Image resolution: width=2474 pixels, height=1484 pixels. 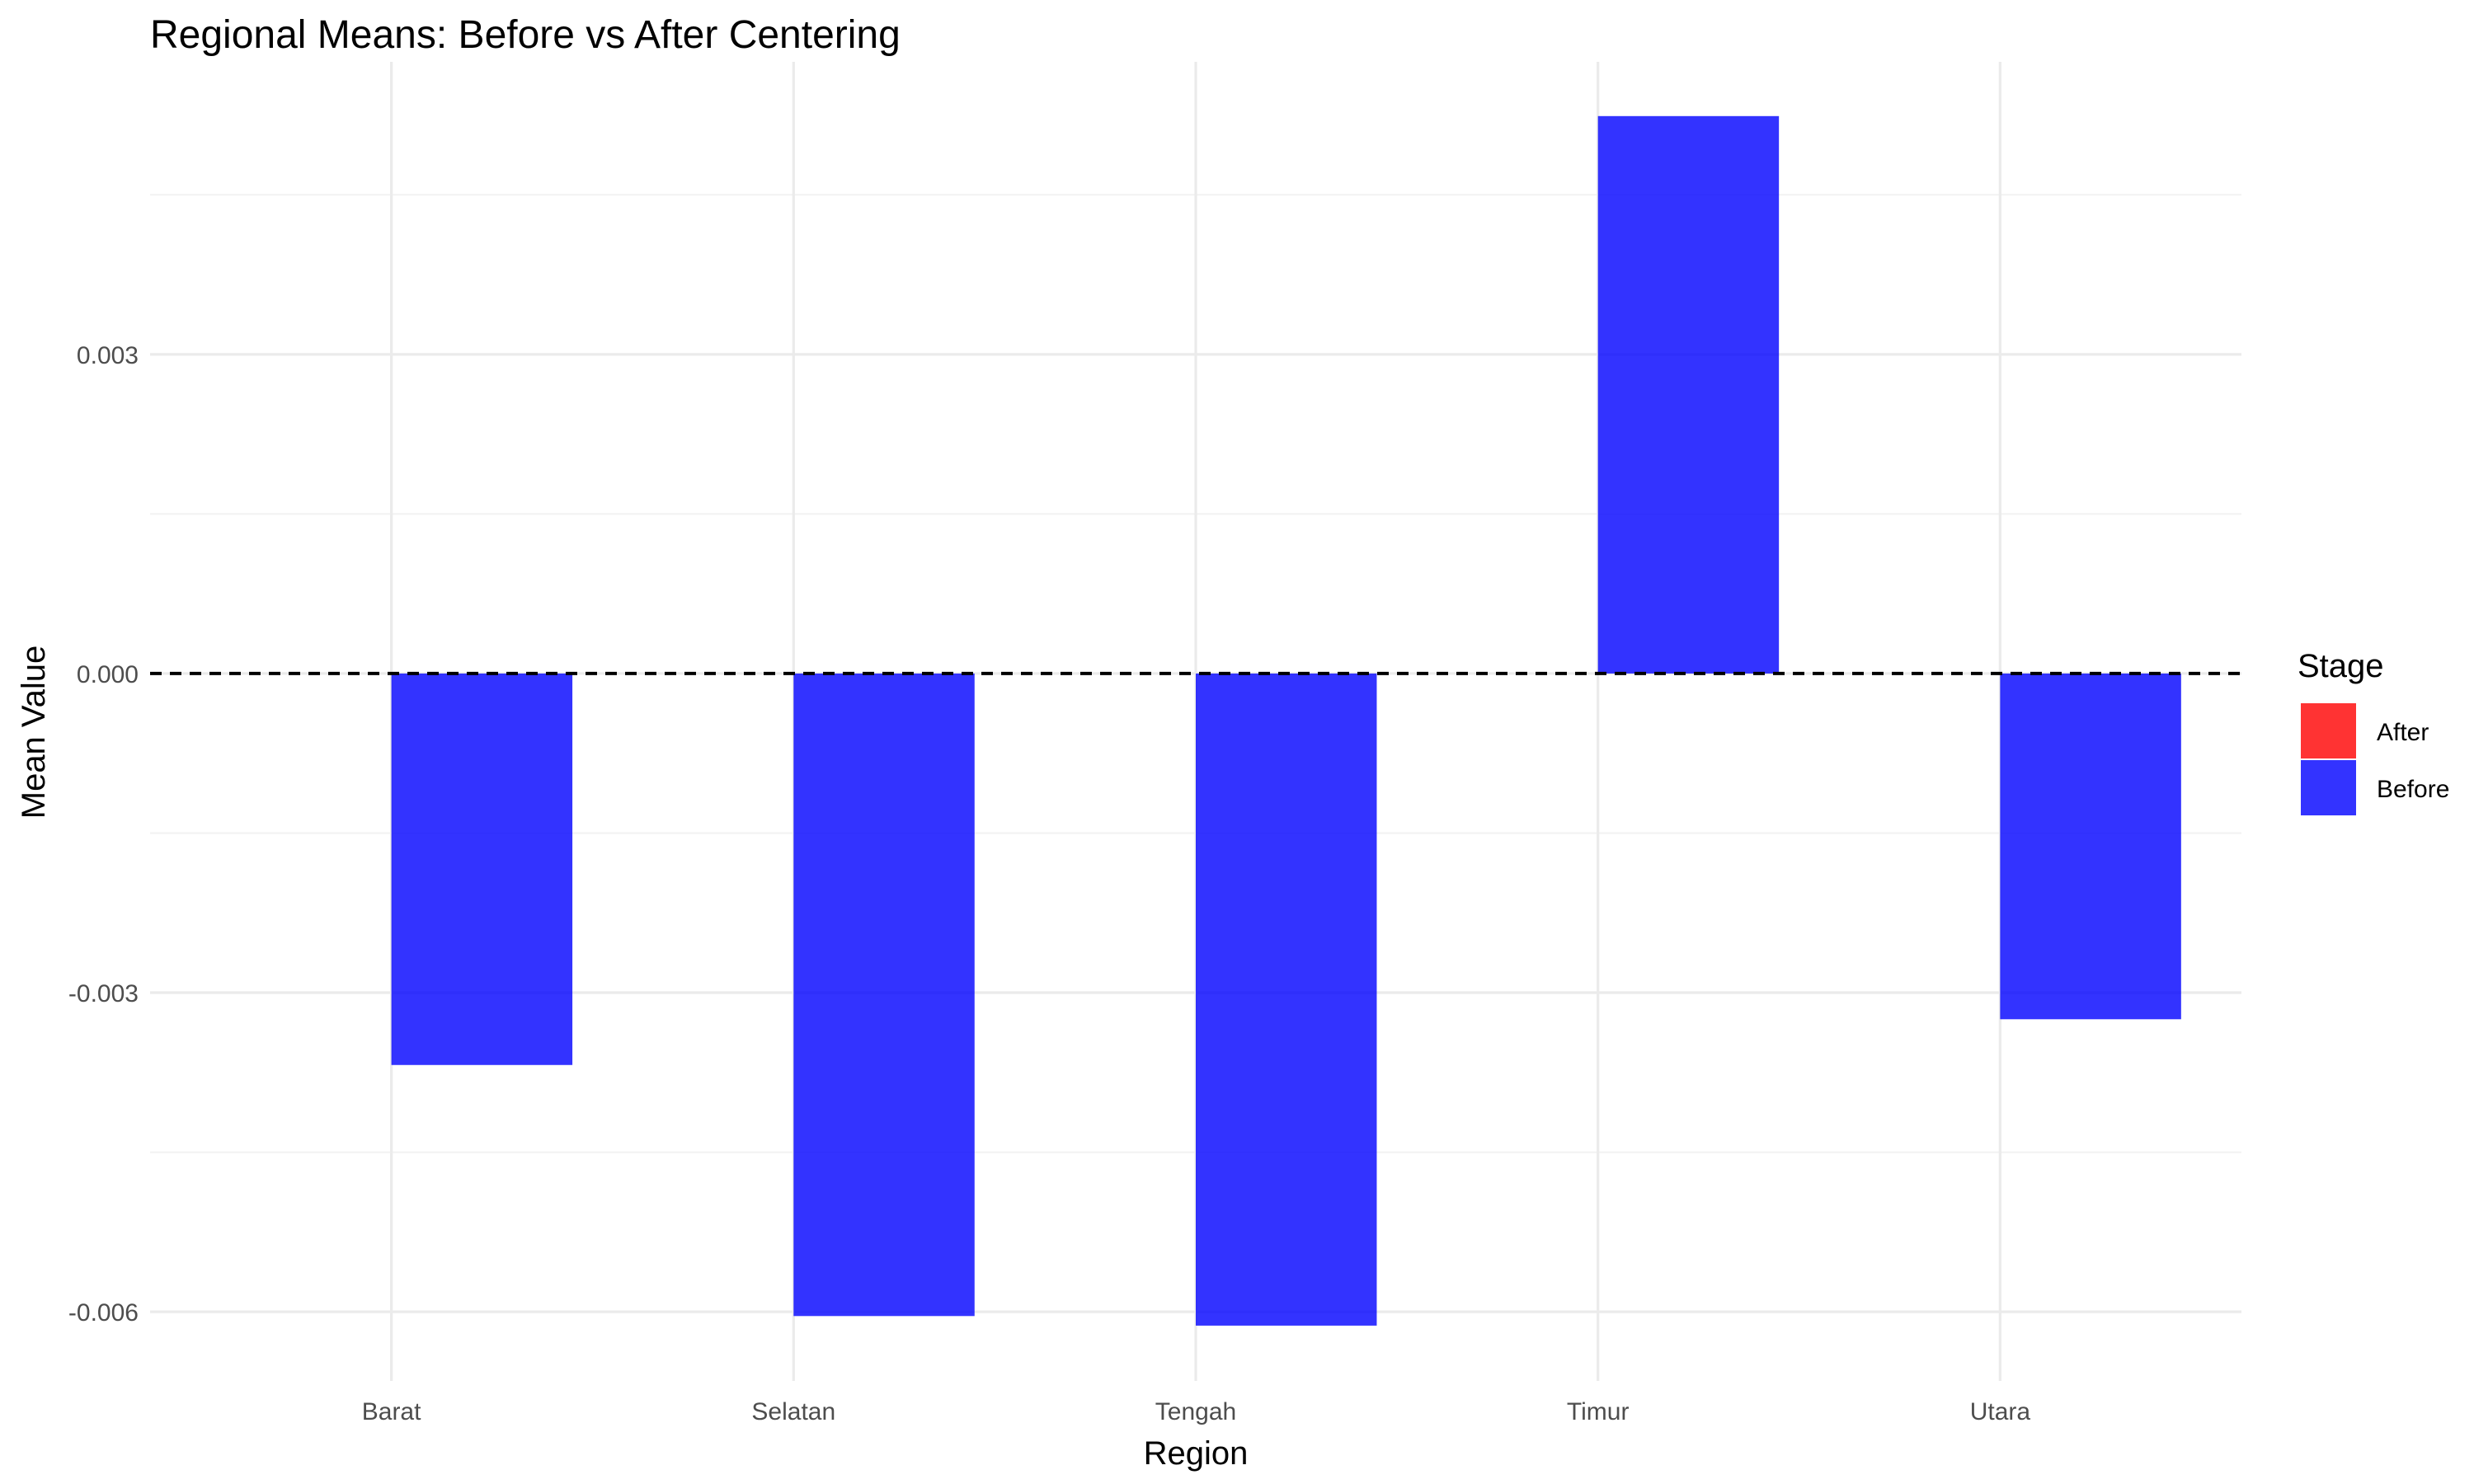 What do you see at coordinates (793, 1411) in the screenshot?
I see `x-tick-label: Selatan` at bounding box center [793, 1411].